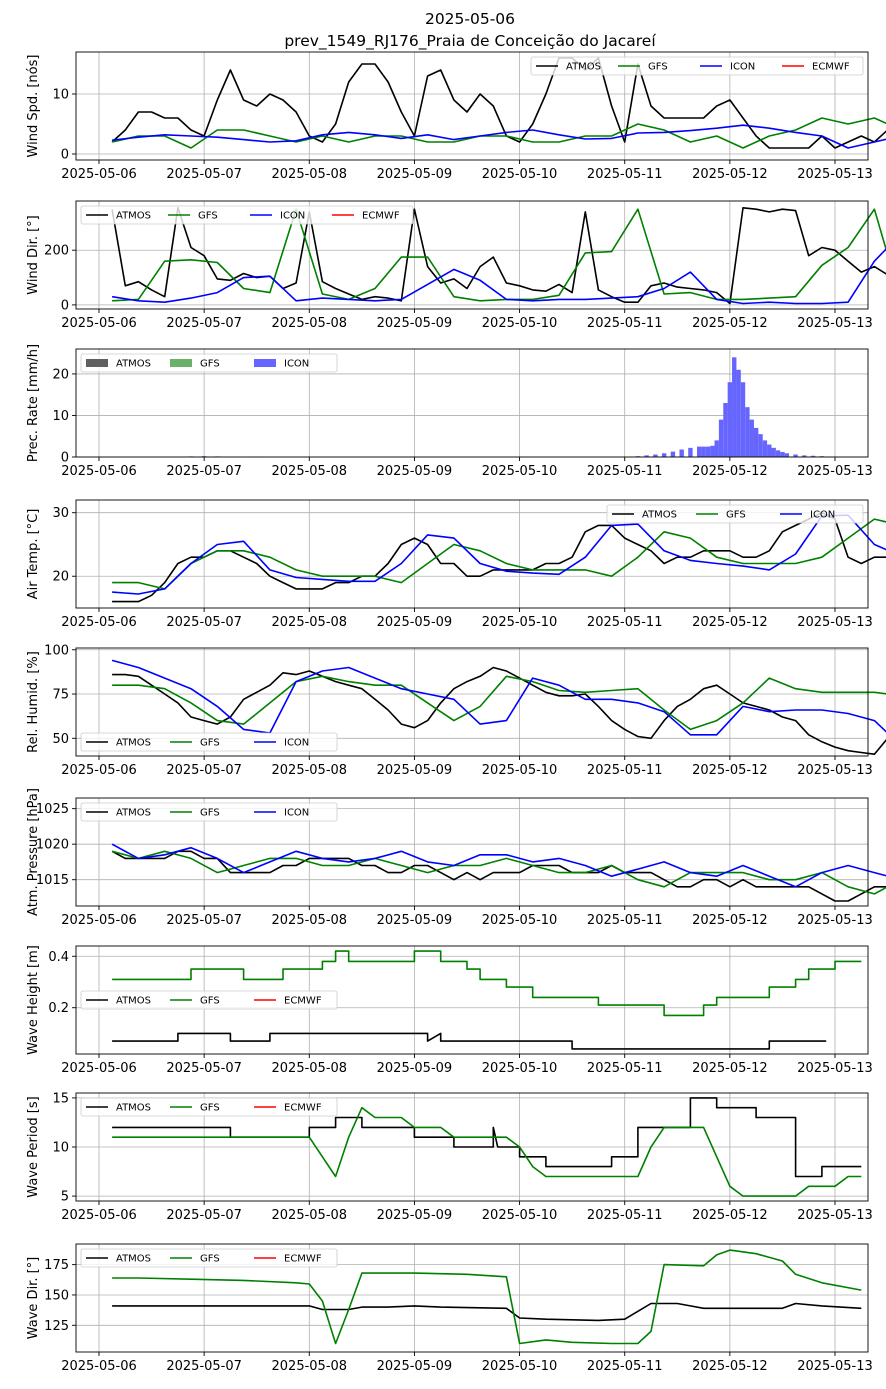  Describe the element at coordinates (60, 577) in the screenshot. I see `y-tick-label: 20` at that location.